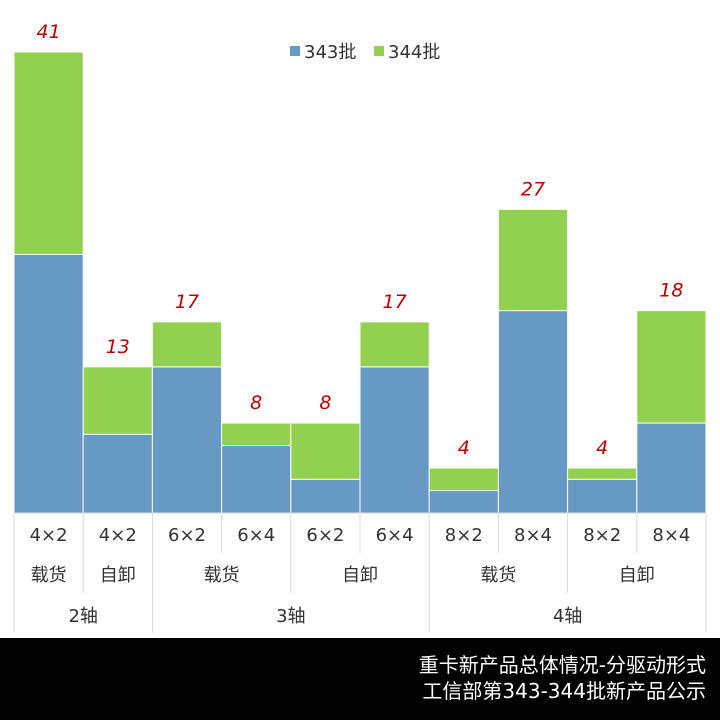  I want to click on axle-group-label: 4轴, so click(567, 616).